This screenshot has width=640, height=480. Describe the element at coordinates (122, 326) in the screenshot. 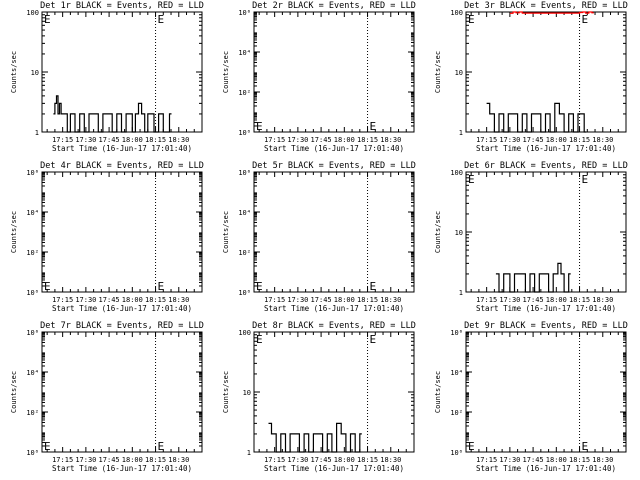

I see `panel-title: Det 7r BLACK = Events, RED = LLD` at that location.